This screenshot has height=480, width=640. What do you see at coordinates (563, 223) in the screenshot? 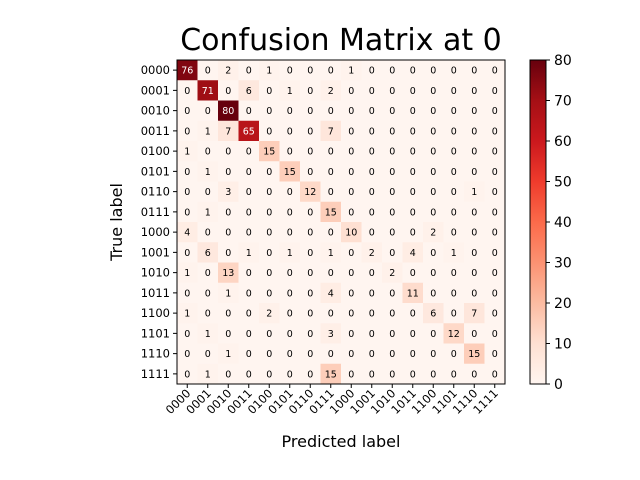
I see `colorbar-tick-label: 40` at bounding box center [563, 223].